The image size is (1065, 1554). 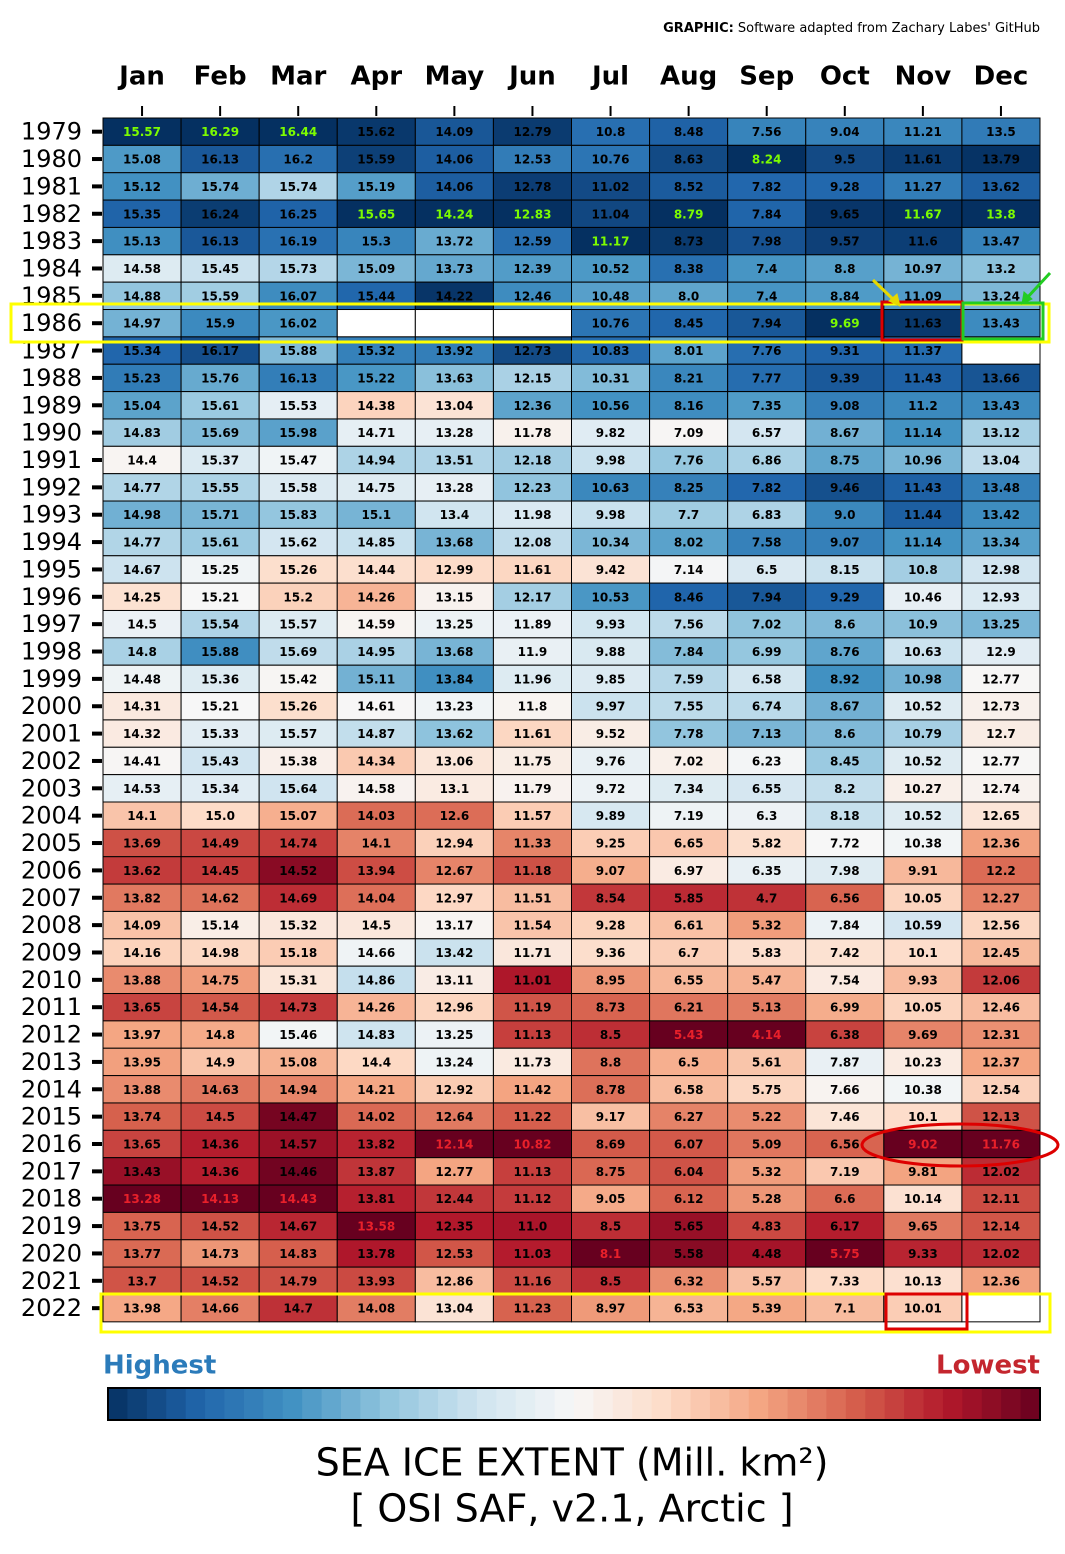 What do you see at coordinates (689, 871) in the screenshot?
I see `cell-label: 6.97` at bounding box center [689, 871].